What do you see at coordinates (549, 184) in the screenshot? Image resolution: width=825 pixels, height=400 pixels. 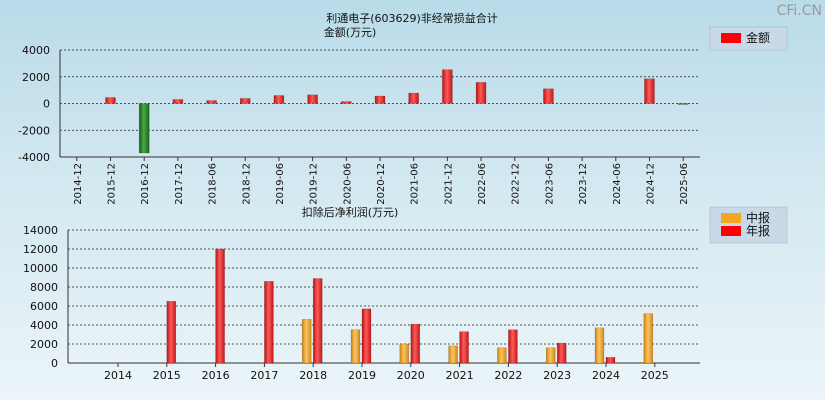 I see `chart1-xtick-label: 2023-06` at bounding box center [549, 184].